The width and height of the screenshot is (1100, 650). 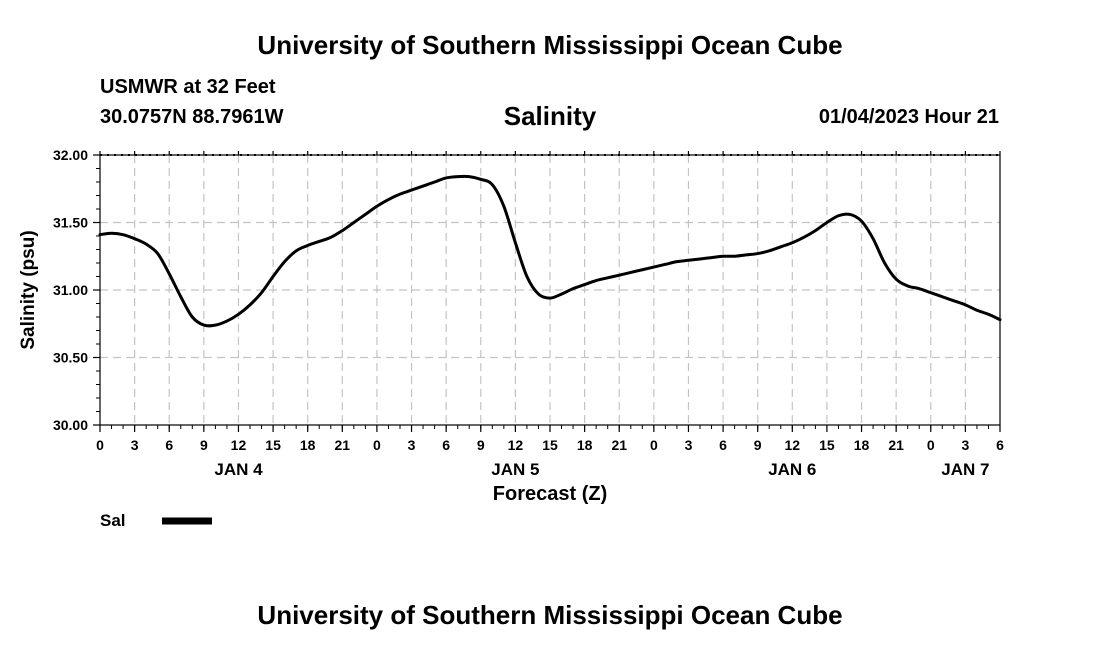 I want to click on x-tick-labels: 0 3 6 9 12 15 18 21 0 3 6 9 12 15 18 21 0 3 6 9 12 15 18 21 0 3 6, so click(x=550, y=445).